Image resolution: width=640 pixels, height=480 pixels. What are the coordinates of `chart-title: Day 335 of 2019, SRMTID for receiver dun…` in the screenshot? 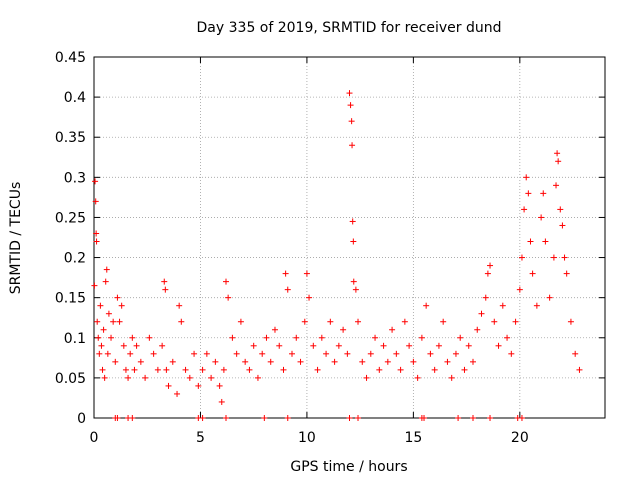 It's located at (349, 28).